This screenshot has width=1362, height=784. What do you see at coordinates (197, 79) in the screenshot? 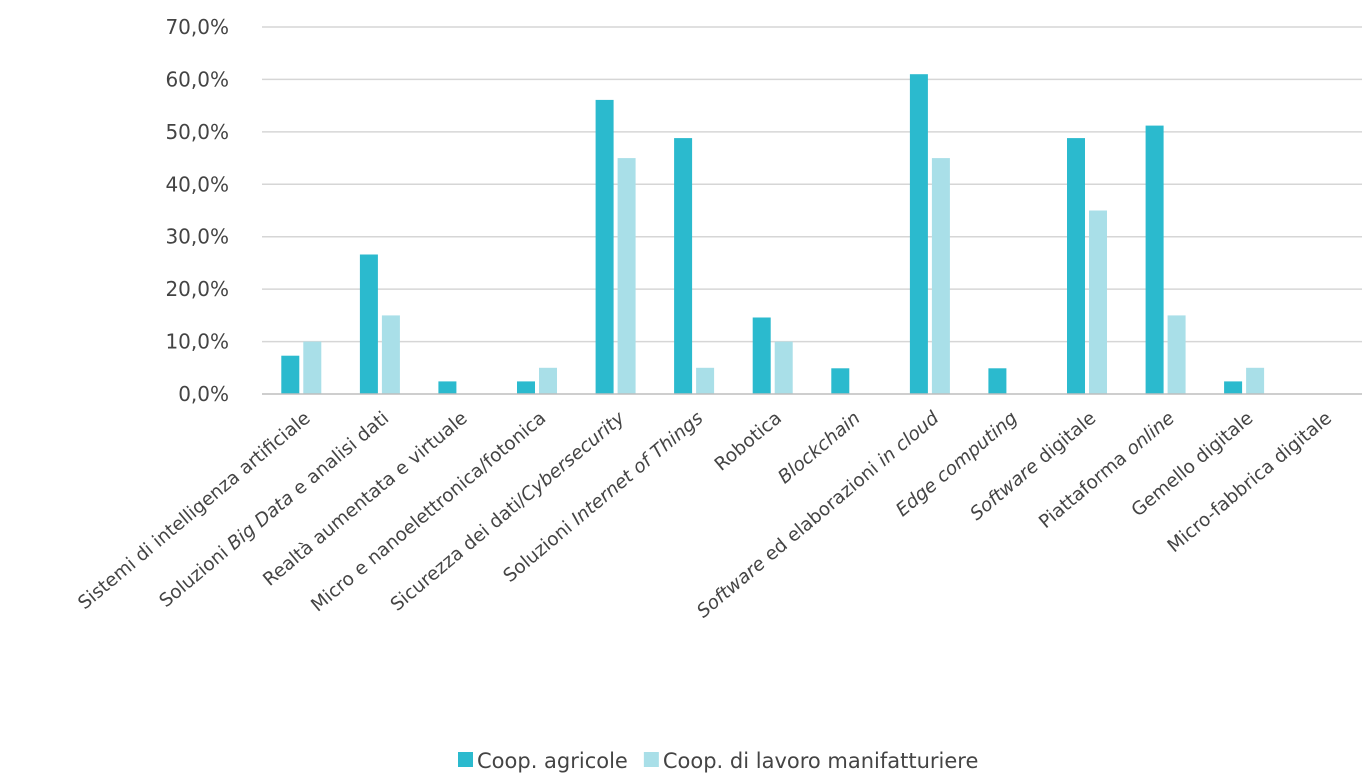
I see `y-tick-label: 60,0%` at bounding box center [197, 79].